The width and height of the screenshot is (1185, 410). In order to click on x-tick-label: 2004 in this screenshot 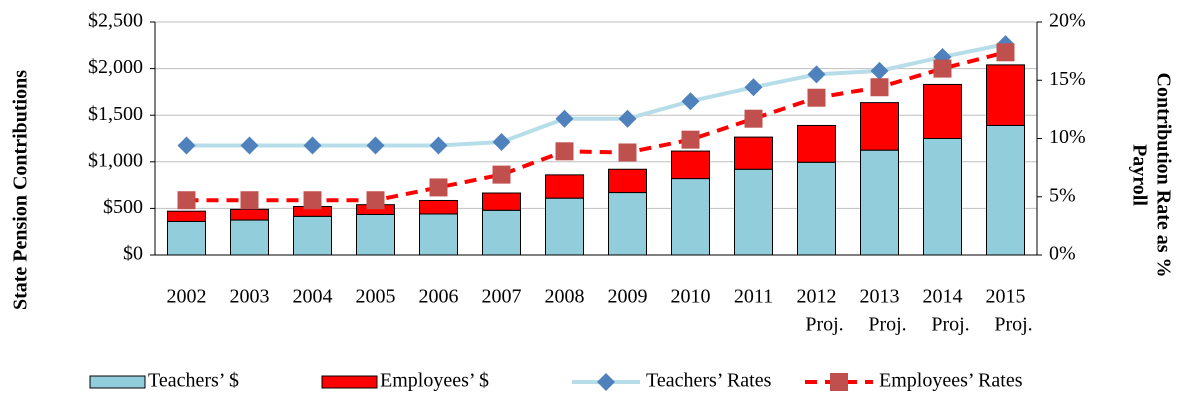, I will do `click(313, 297)`.